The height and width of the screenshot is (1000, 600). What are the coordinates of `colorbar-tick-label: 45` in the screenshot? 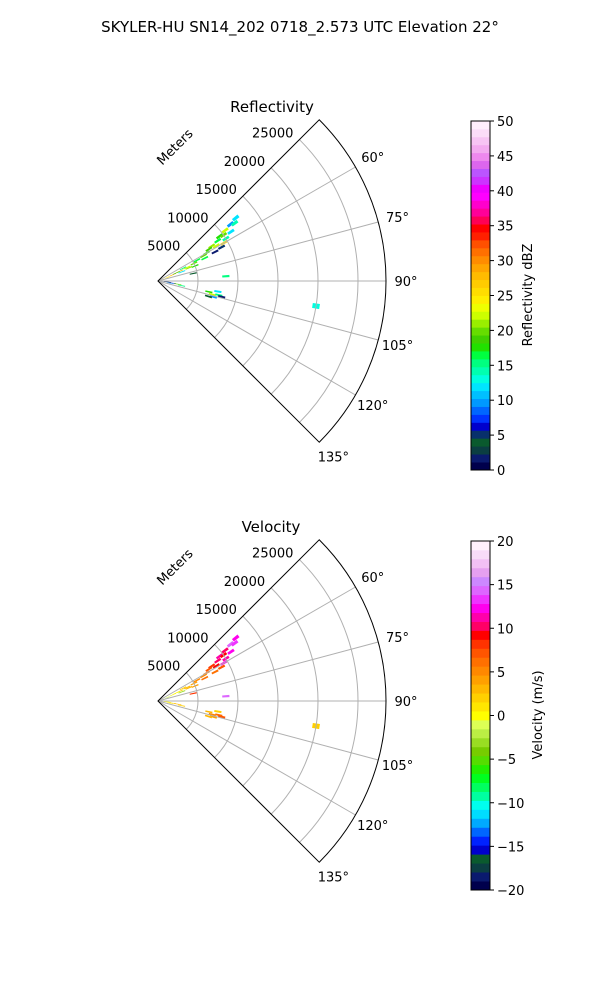 It's located at (505, 157).